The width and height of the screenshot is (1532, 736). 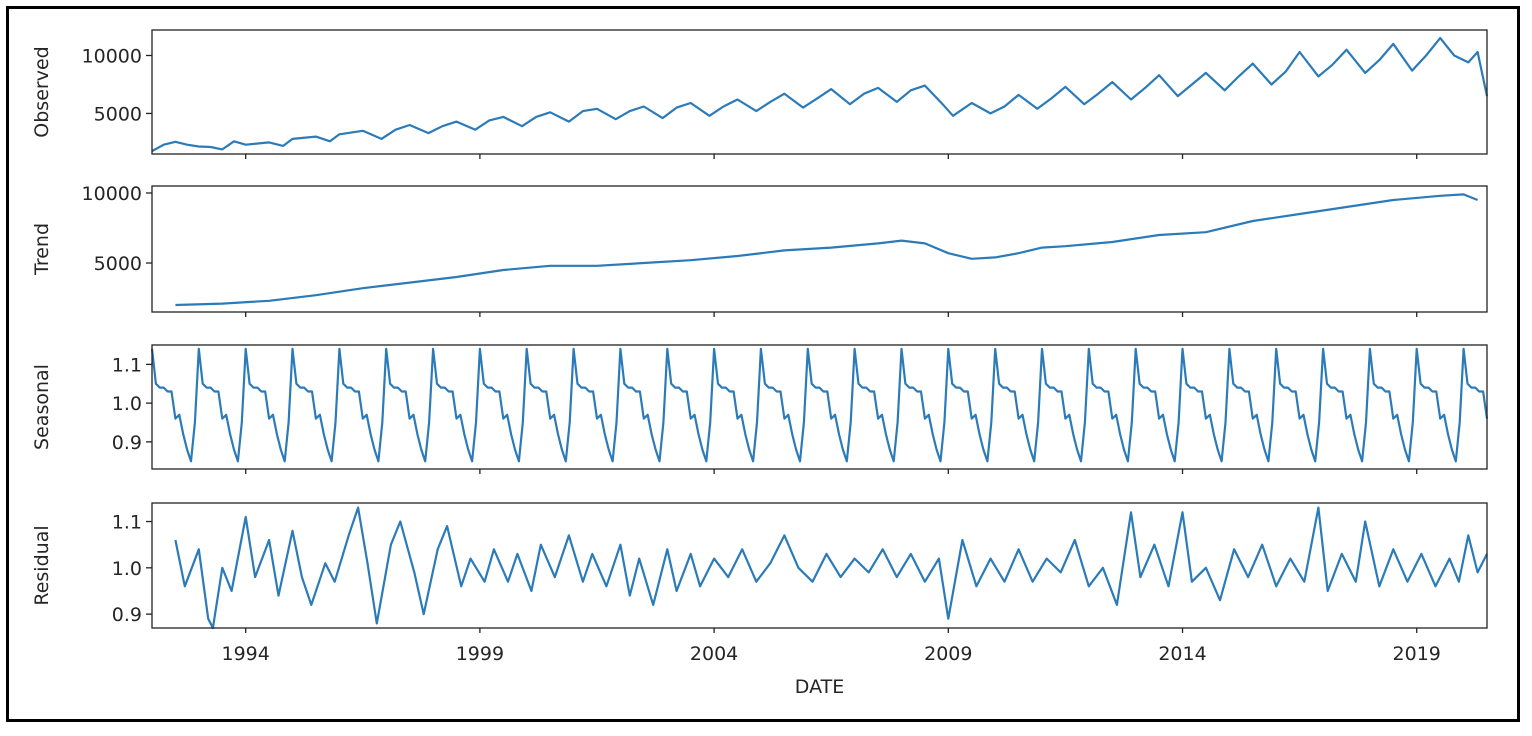 I want to click on seasonal-ytick-label: 0.9, so click(x=127, y=443).